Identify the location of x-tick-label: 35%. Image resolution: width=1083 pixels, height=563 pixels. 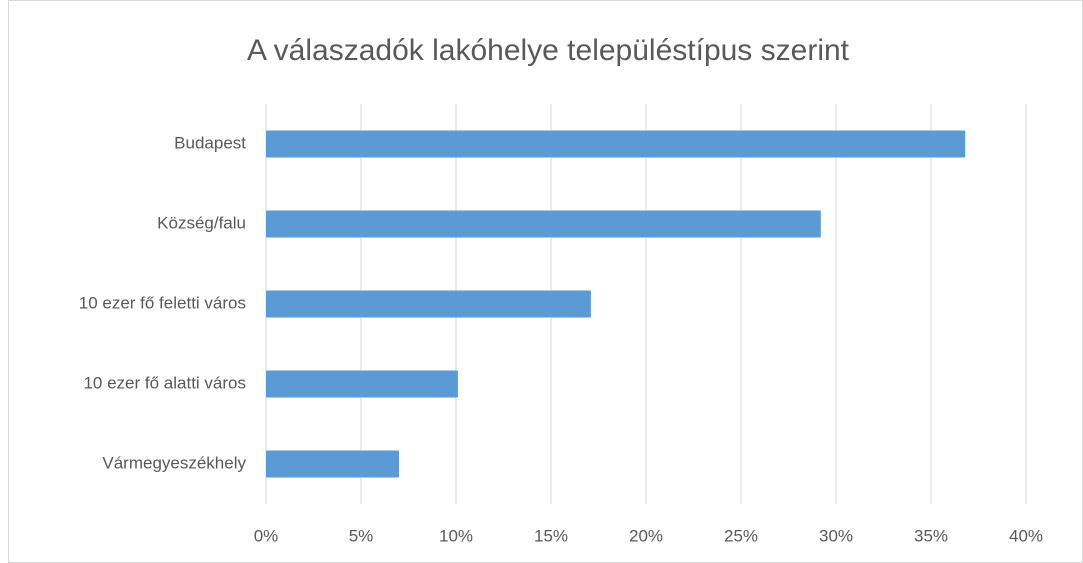
(931, 535).